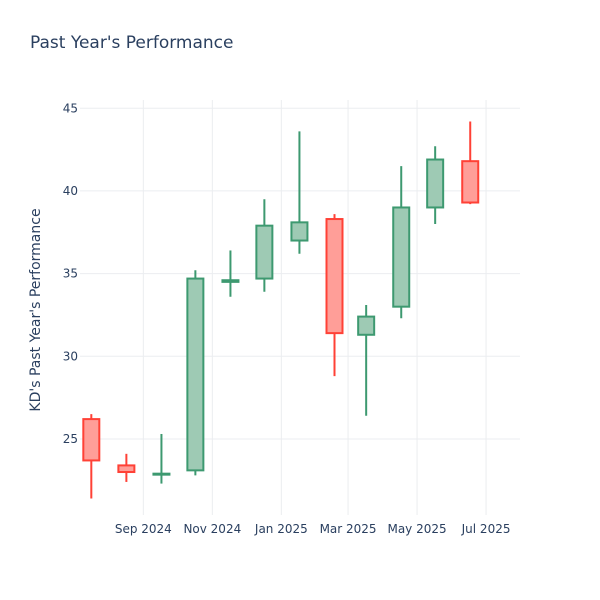  I want to click on y-tick-label: 30, so click(70, 356).